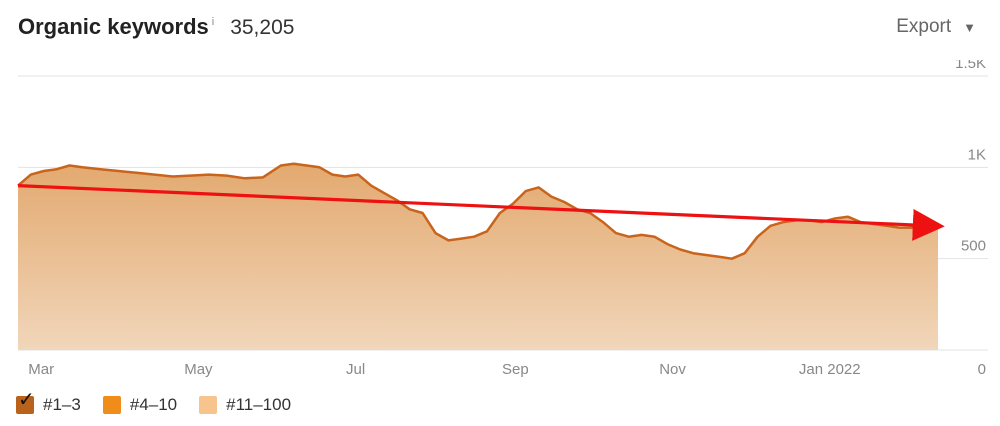  I want to click on legend-swatch: ✓, so click(25, 402).